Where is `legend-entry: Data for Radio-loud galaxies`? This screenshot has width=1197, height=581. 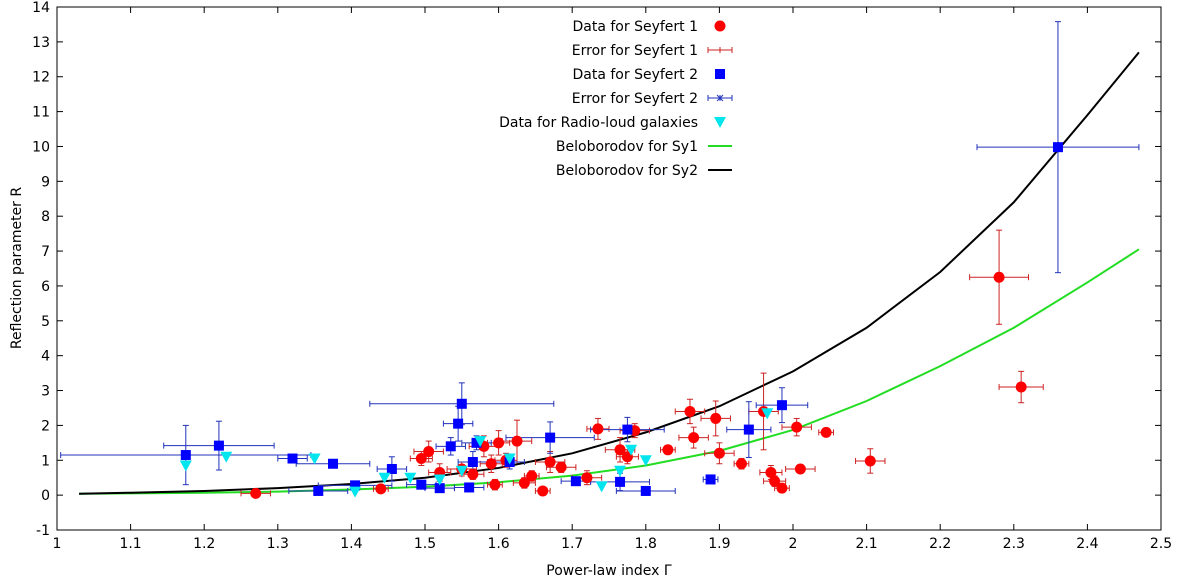 legend-entry: Data for Radio-loud galaxies is located at coordinates (612, 123).